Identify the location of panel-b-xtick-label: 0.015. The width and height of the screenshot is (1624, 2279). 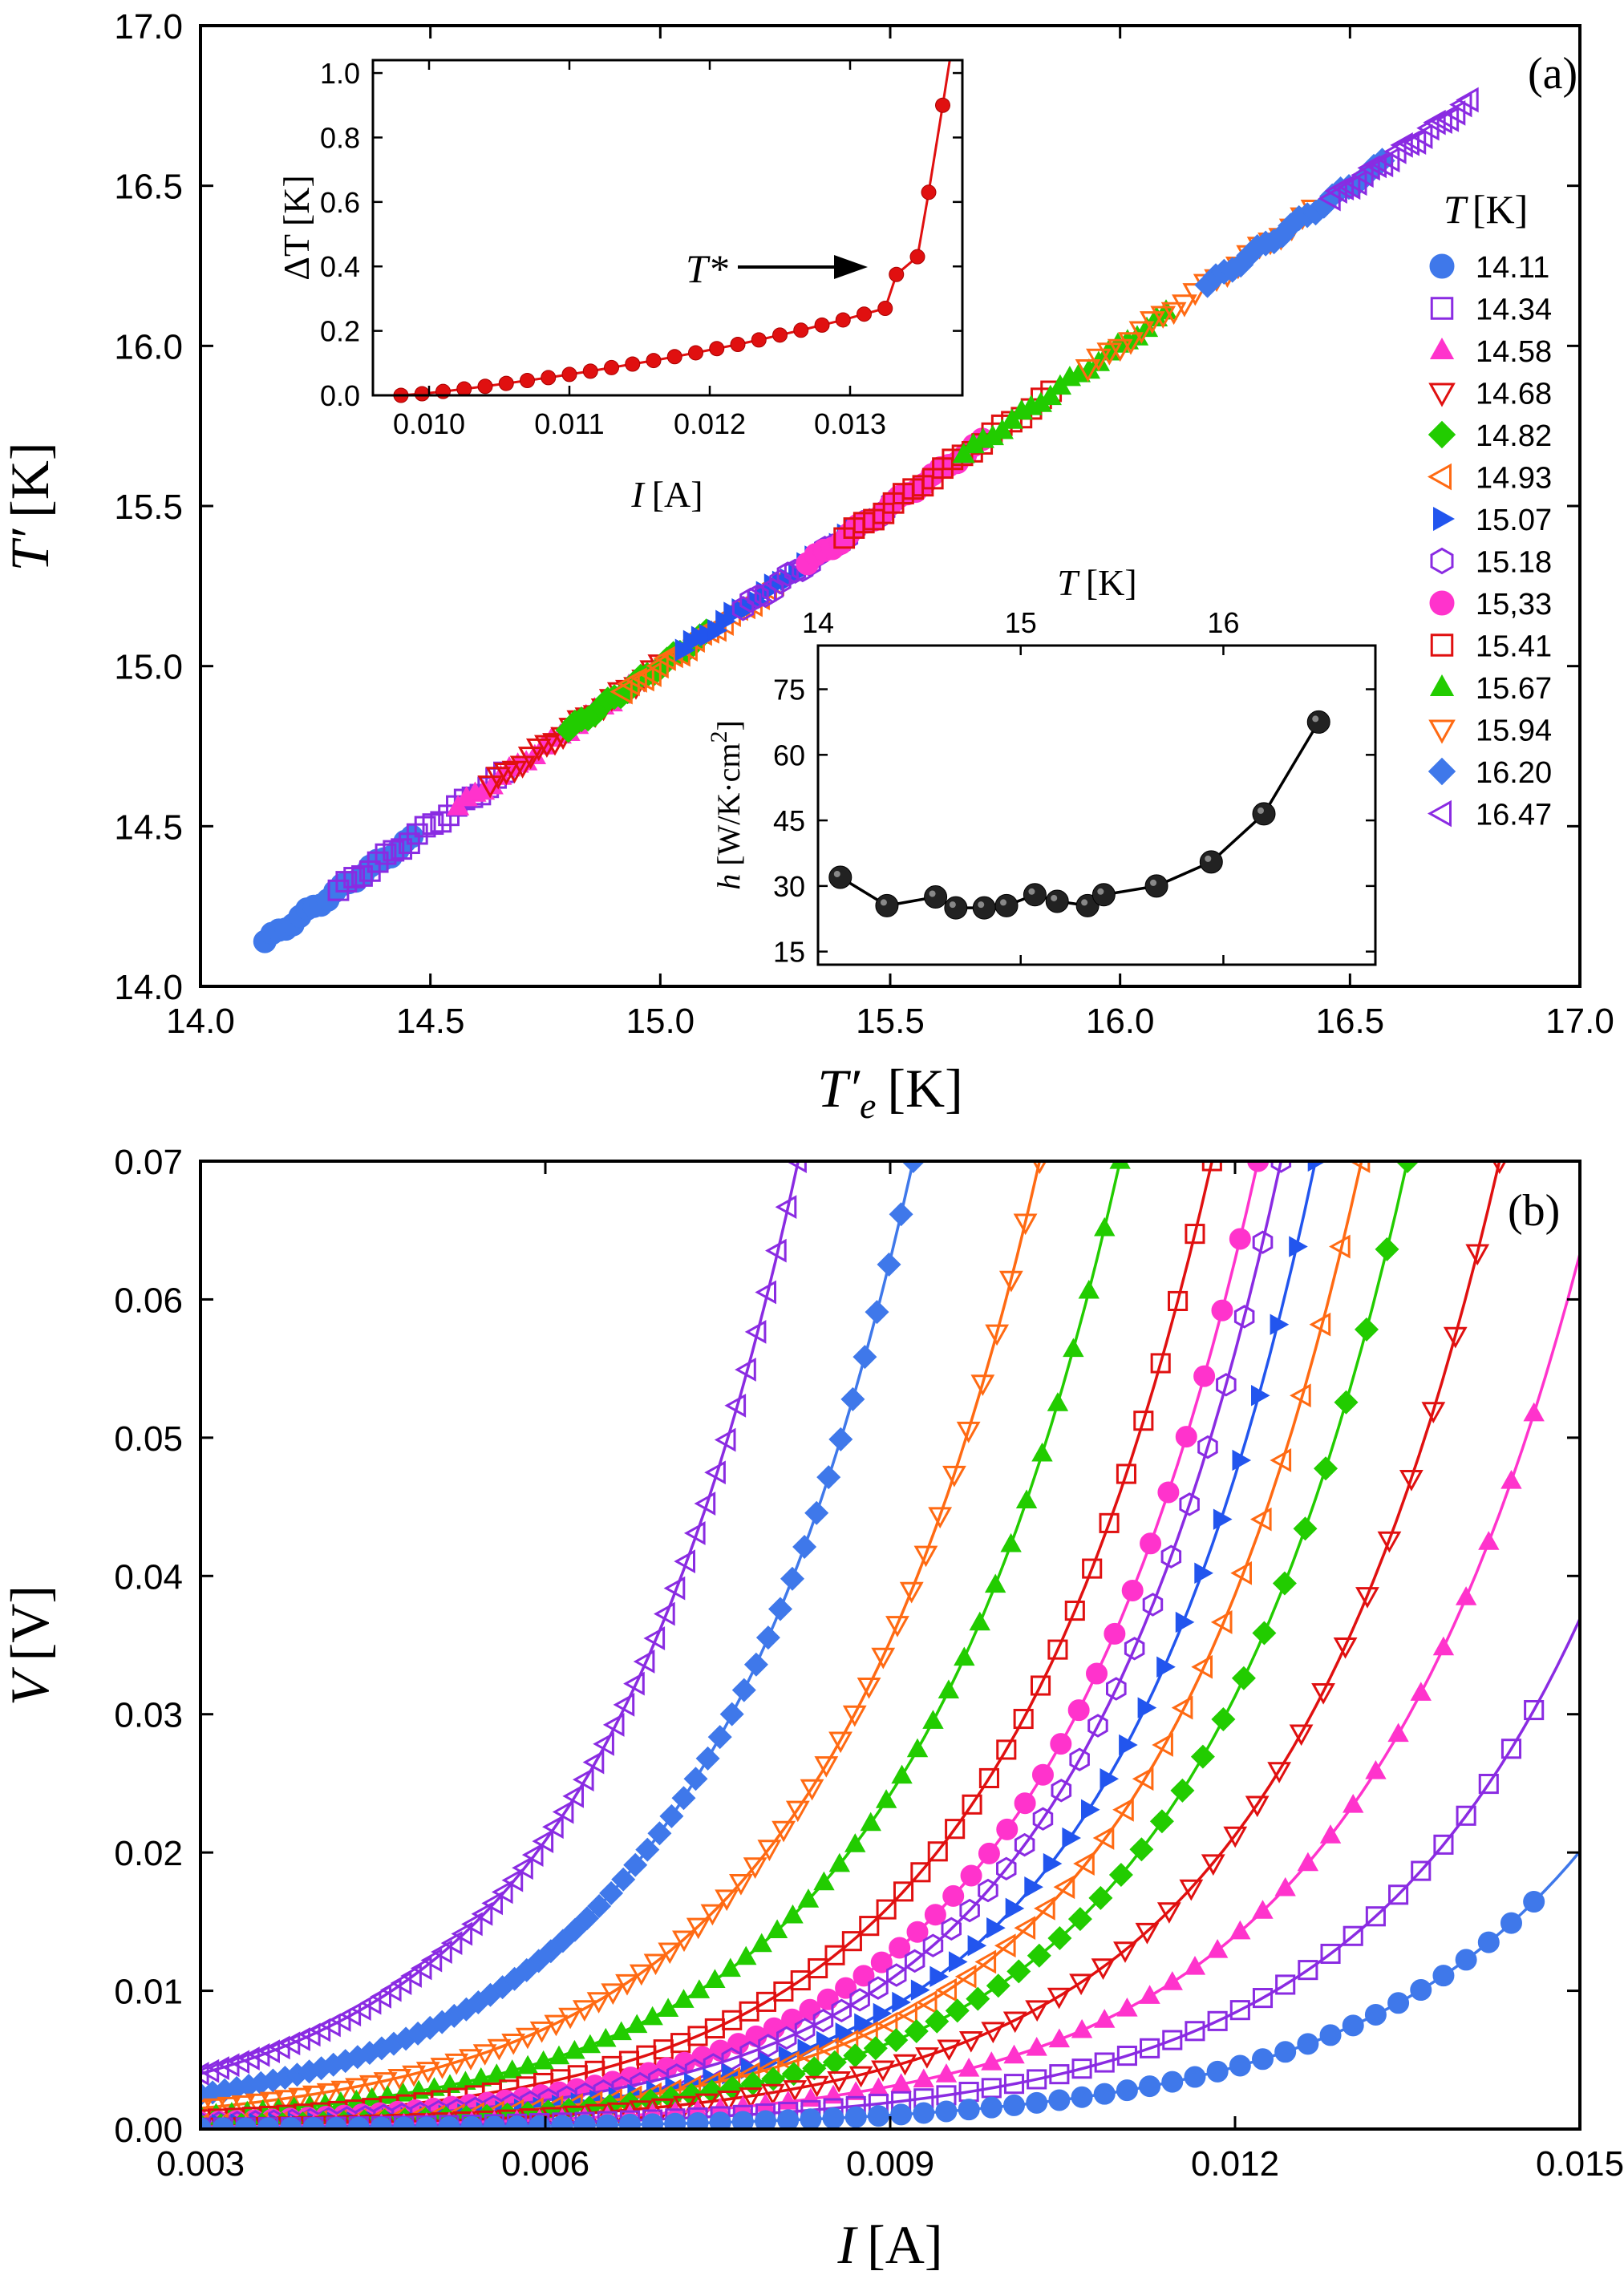
(1580, 2164).